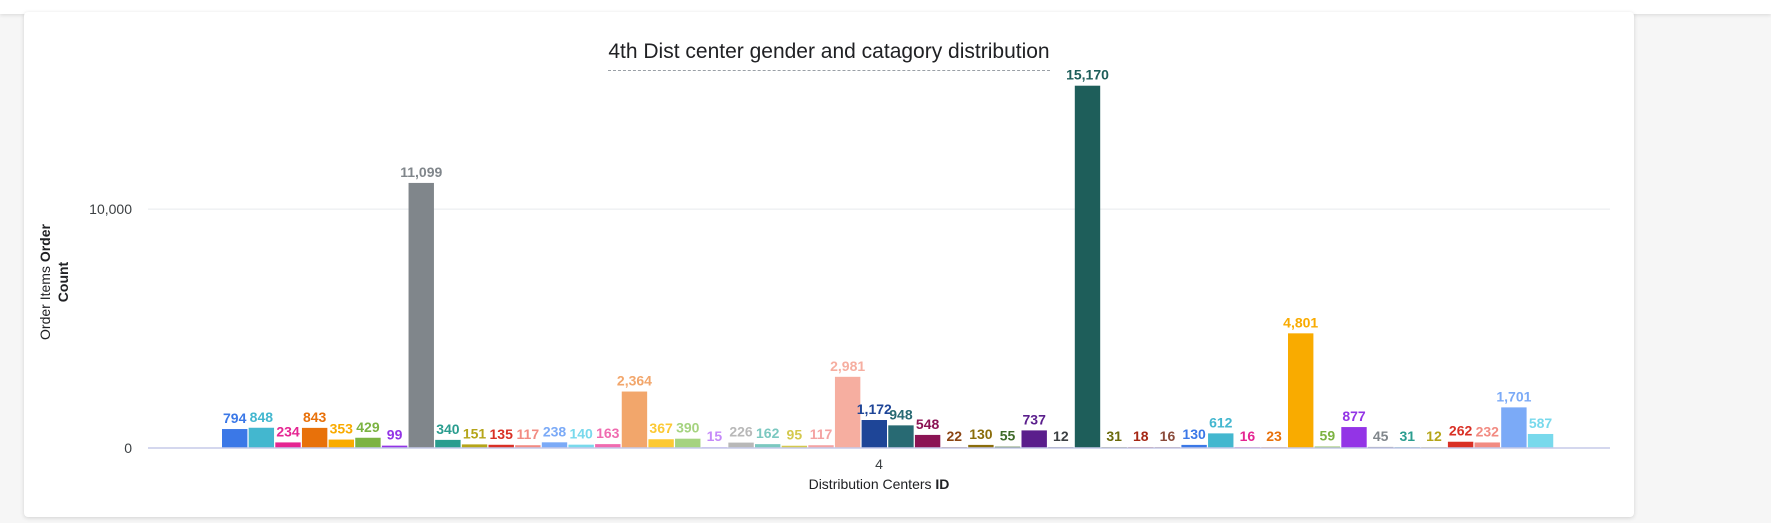 Image resolution: width=1771 pixels, height=523 pixels. Describe the element at coordinates (874, 409) in the screenshot. I see `bar-value-label: 1,172` at that location.